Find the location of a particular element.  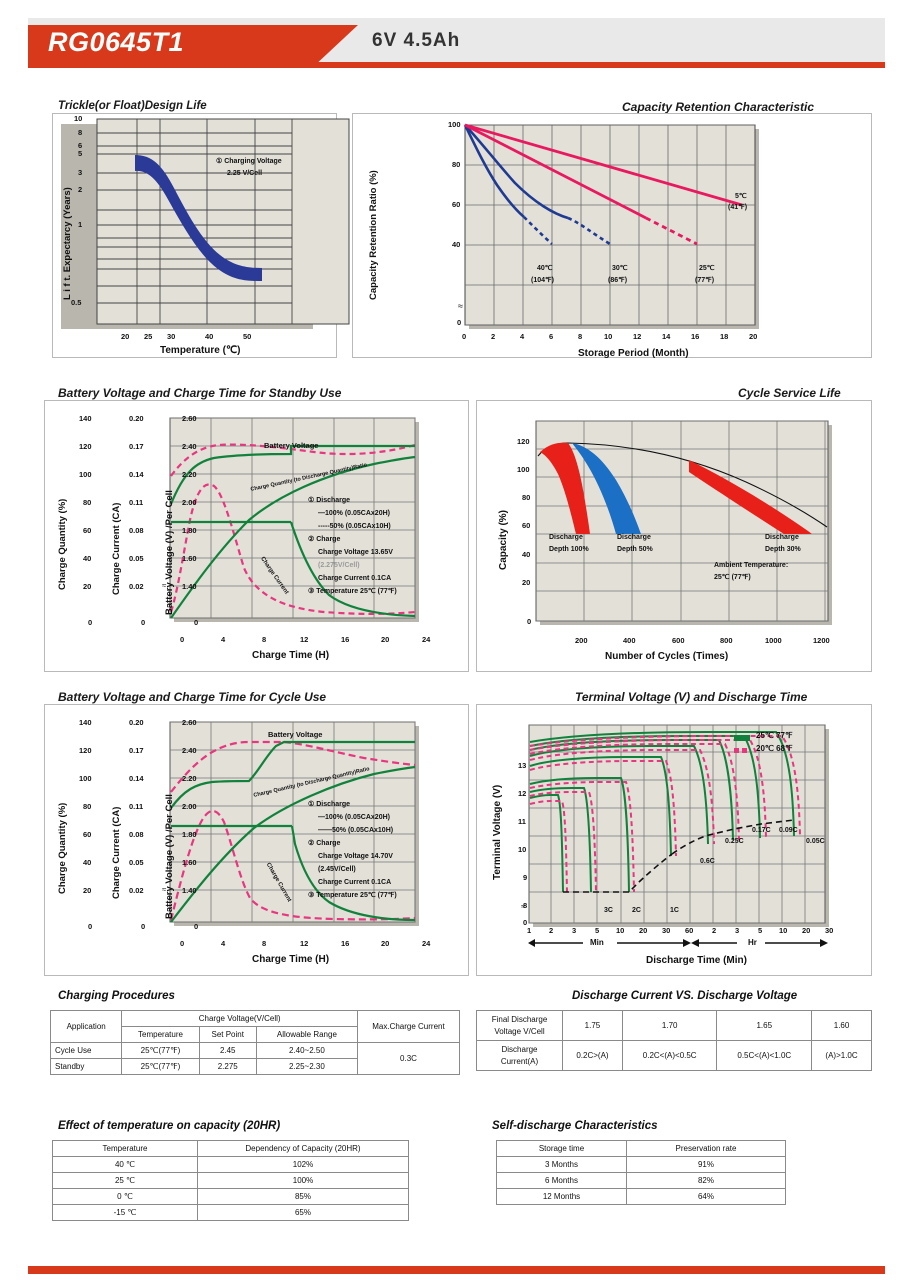

rate-label-3c: 3C is located at coordinates (608, 910).